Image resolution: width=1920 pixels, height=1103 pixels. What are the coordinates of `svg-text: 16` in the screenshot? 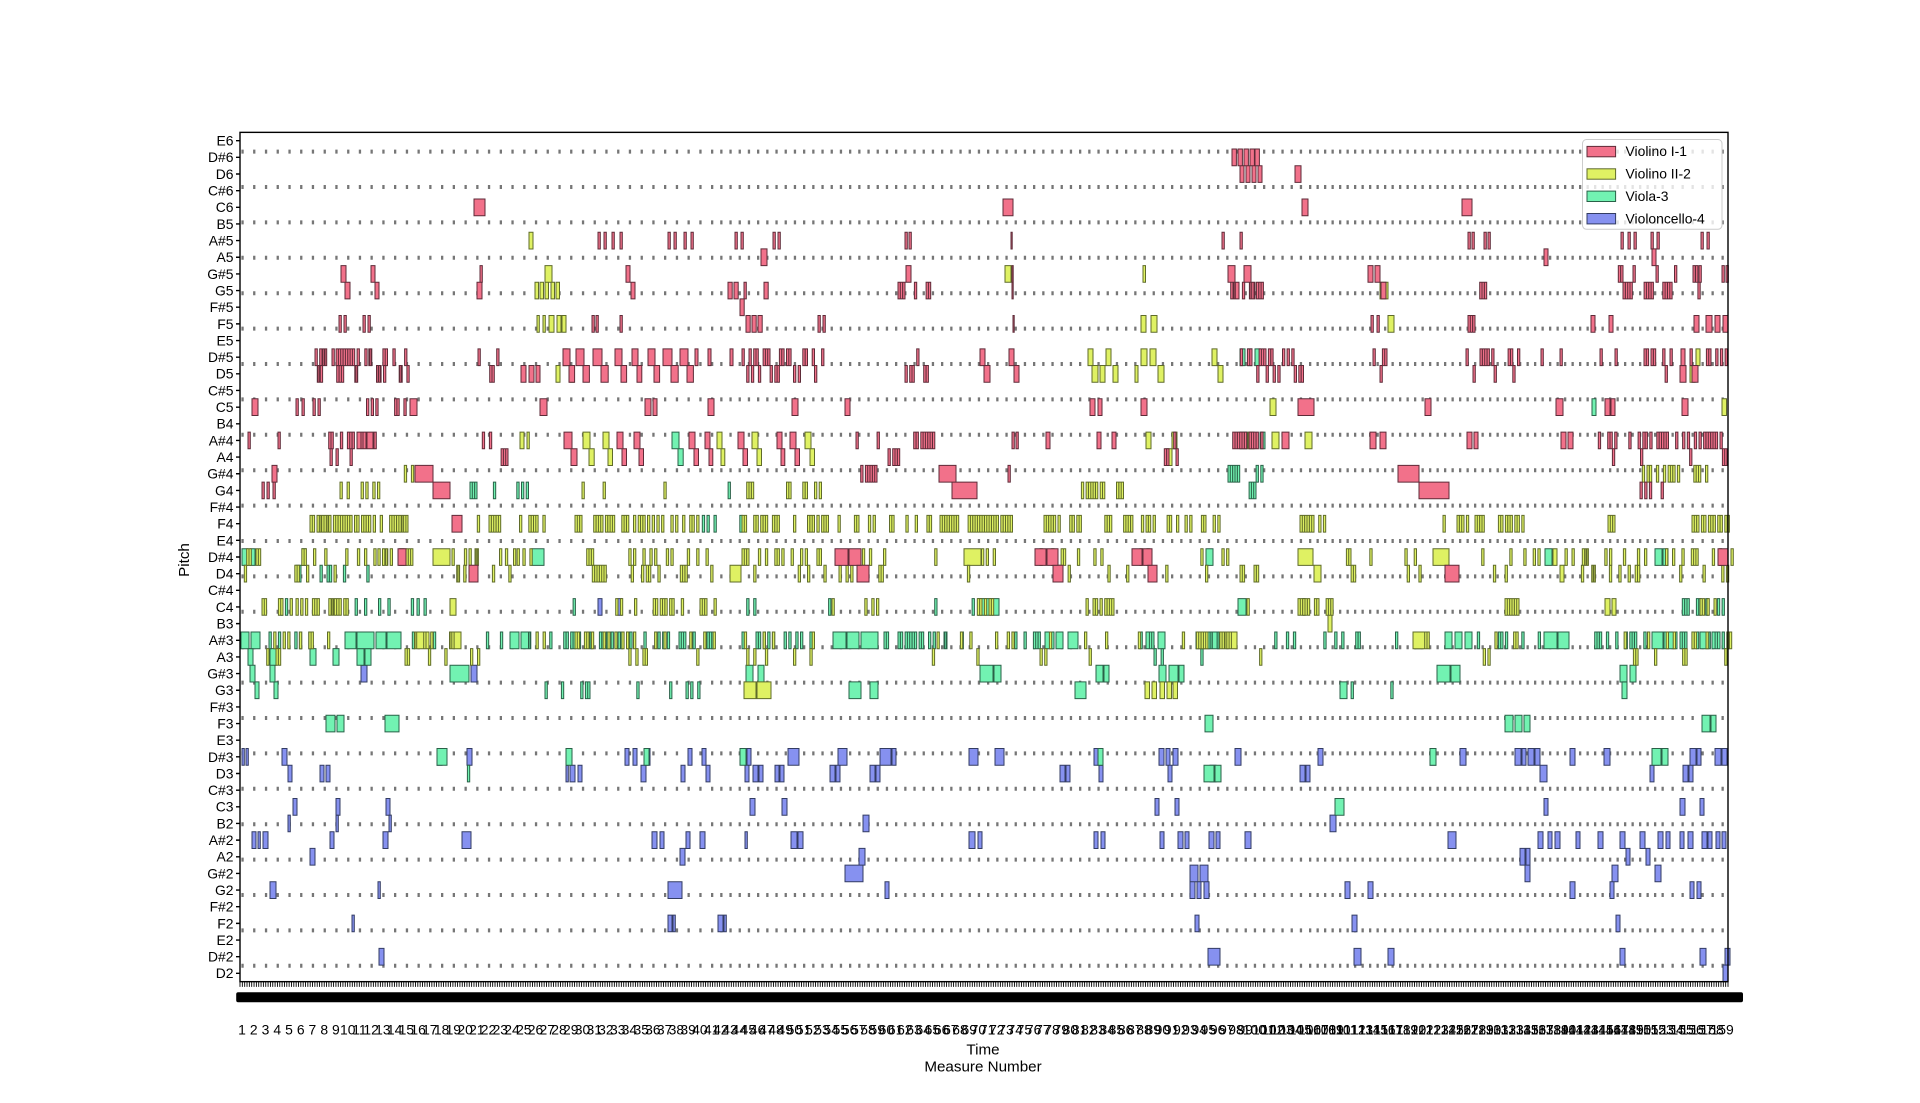 It's located at (418, 1030).